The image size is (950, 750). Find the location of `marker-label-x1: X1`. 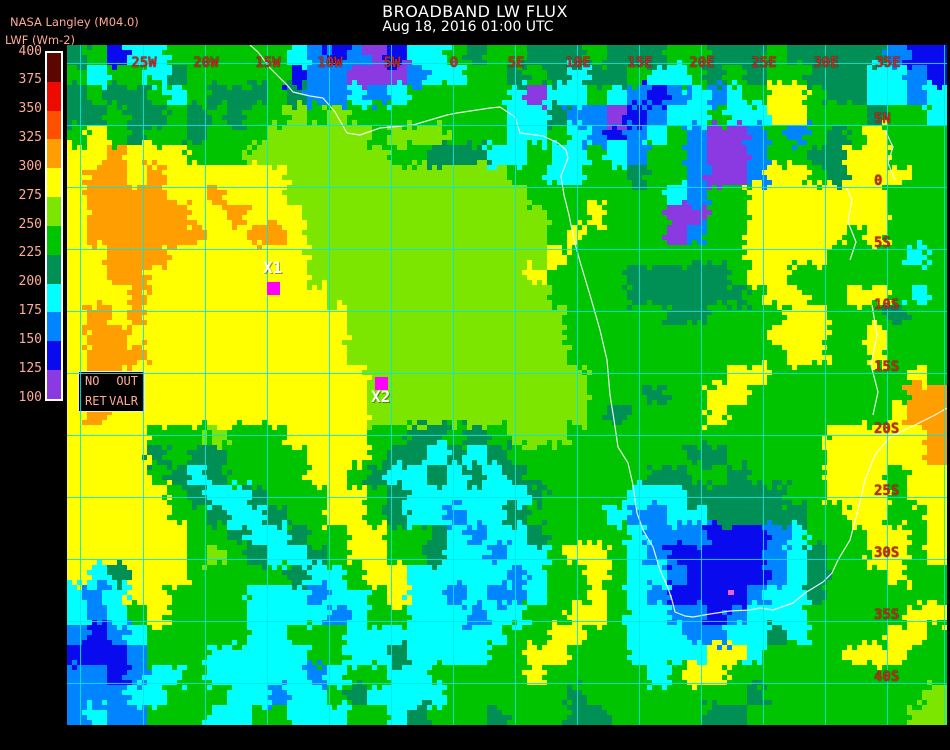

marker-label-x1: X1 is located at coordinates (273, 267).